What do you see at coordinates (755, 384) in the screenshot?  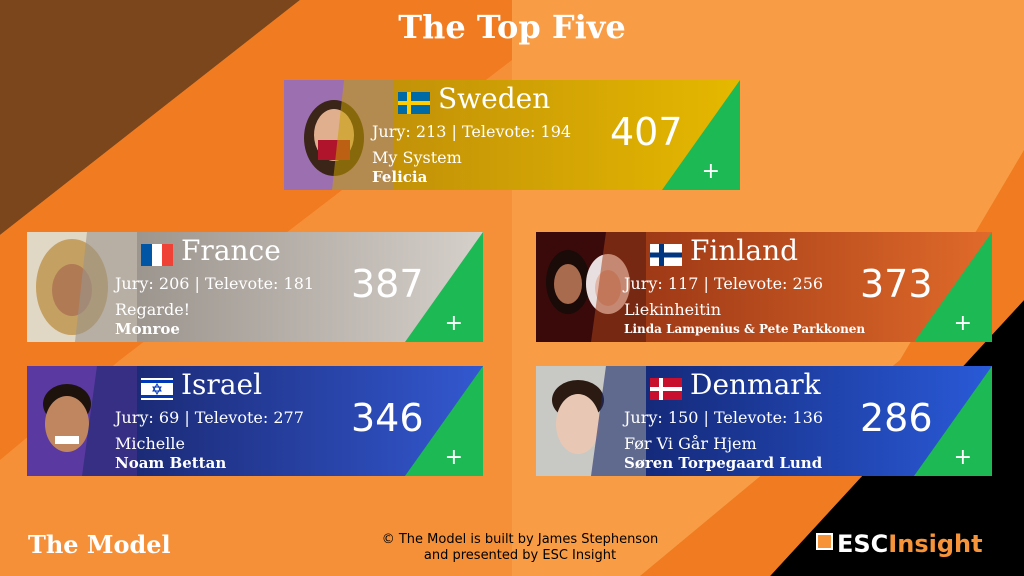 I see `country-name: Denmark` at bounding box center [755, 384].